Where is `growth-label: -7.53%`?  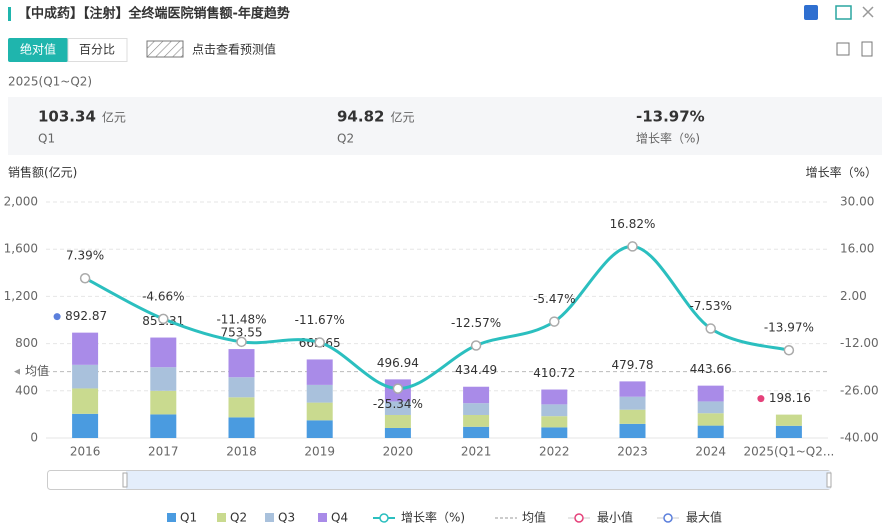 growth-label: -7.53% is located at coordinates (710, 306).